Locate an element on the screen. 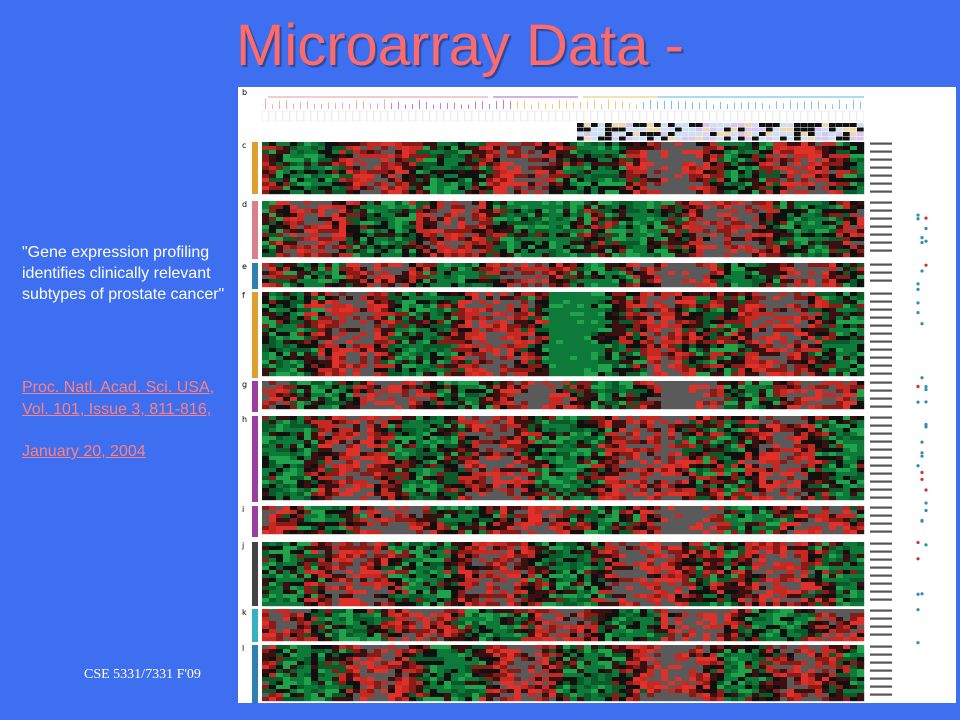  slide-title: Microarray Data - is located at coordinates (460, 45).